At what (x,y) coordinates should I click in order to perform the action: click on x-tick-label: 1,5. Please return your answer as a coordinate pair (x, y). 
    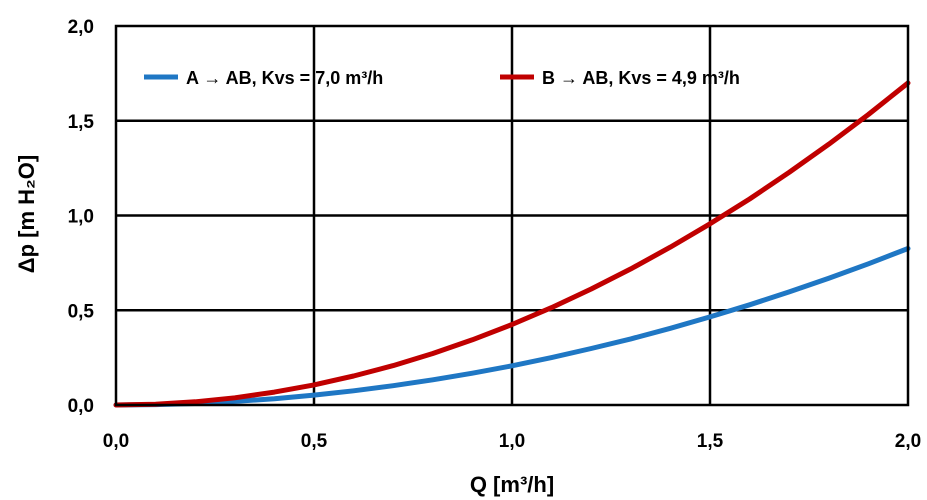
    Looking at the image, I should click on (710, 441).